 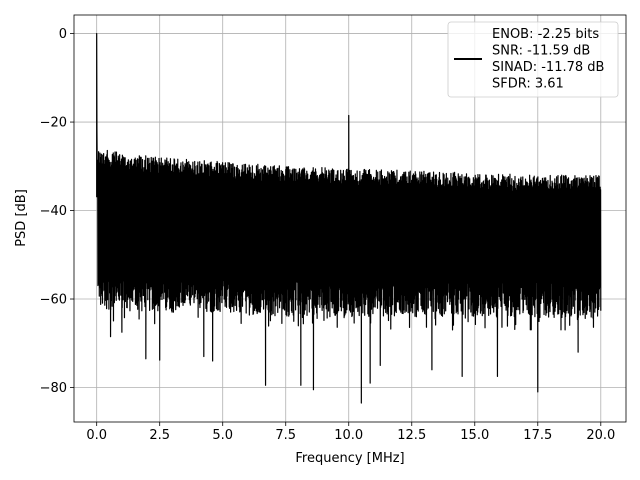 What do you see at coordinates (159, 435) in the screenshot?
I see `x-tick-label: 2.5` at bounding box center [159, 435].